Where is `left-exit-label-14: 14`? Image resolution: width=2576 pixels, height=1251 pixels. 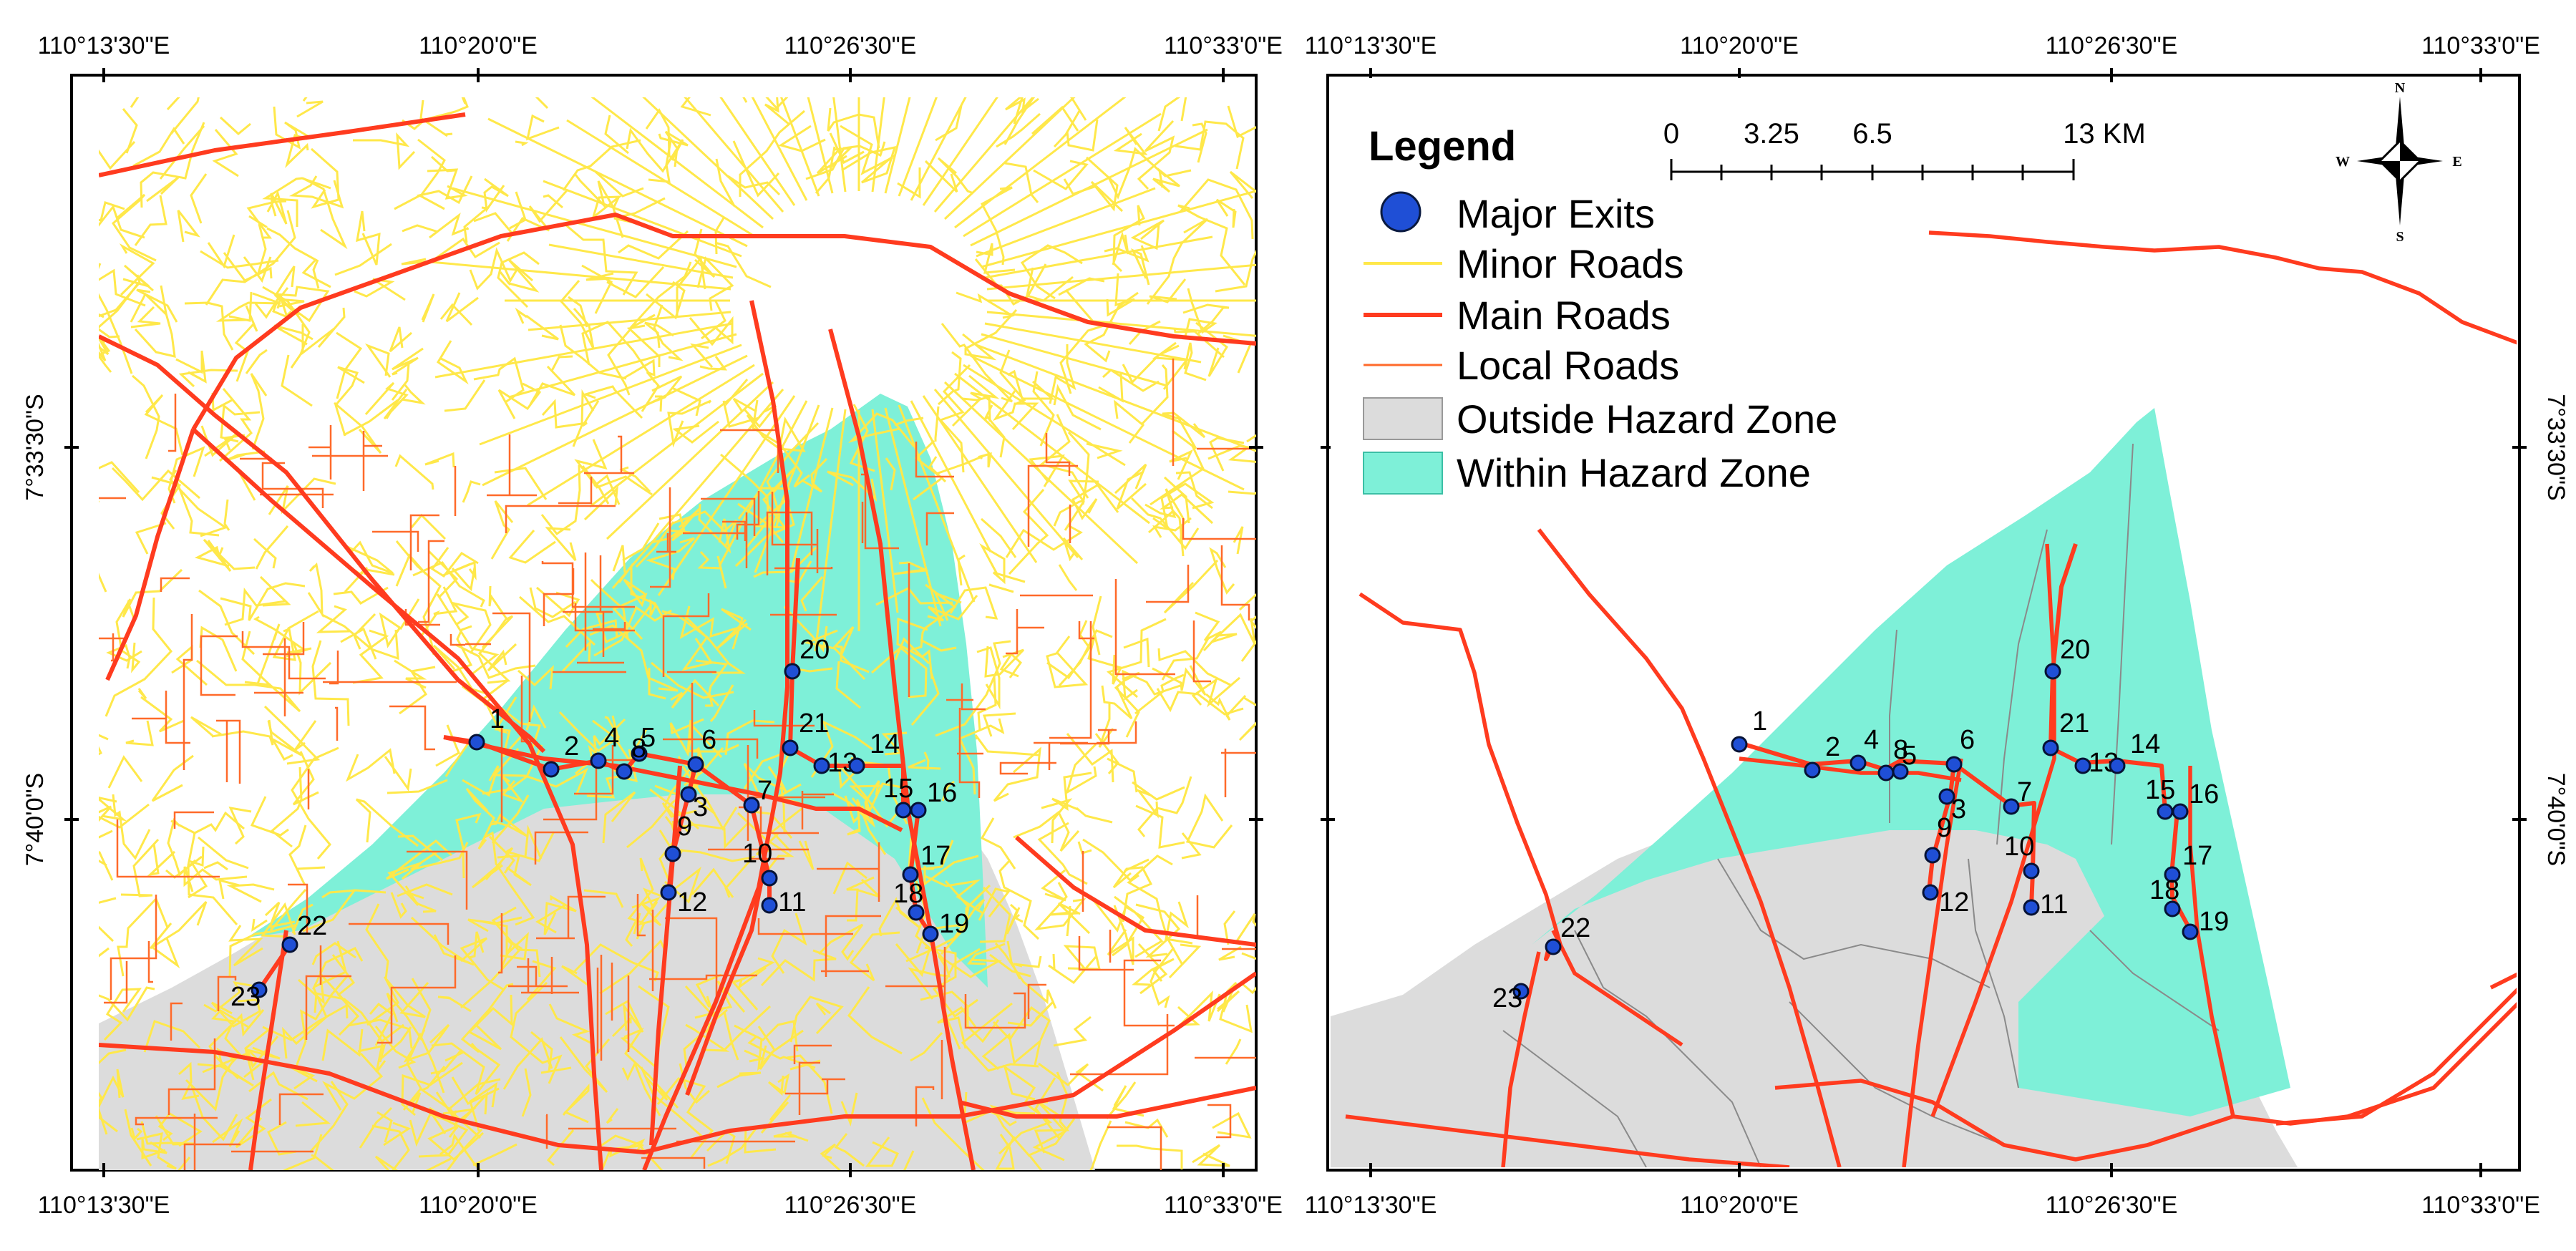
left-exit-label-14: 14 is located at coordinates (885, 744).